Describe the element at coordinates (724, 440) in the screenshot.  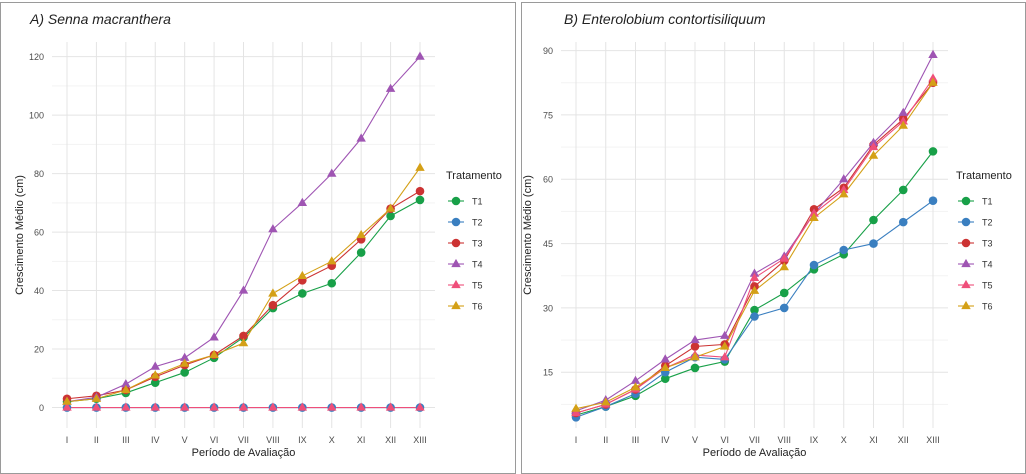
I see `x-tick-label: VI` at that location.